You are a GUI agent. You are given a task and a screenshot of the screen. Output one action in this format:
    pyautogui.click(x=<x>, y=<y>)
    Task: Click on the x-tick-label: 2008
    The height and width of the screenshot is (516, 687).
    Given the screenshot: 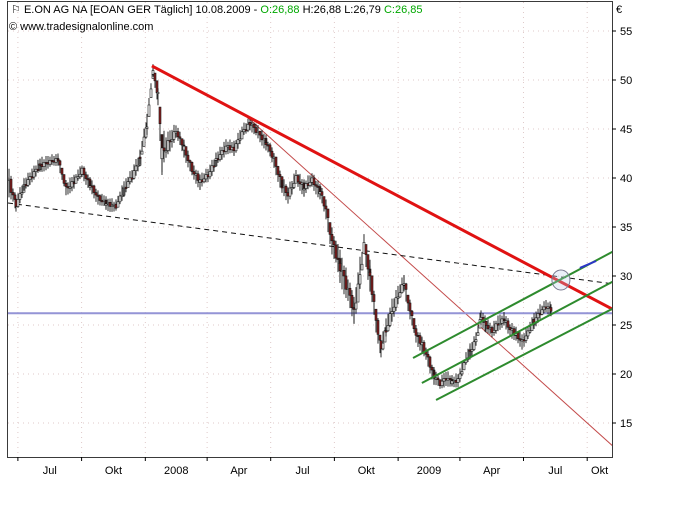 What is the action you would take?
    pyautogui.click(x=176, y=471)
    